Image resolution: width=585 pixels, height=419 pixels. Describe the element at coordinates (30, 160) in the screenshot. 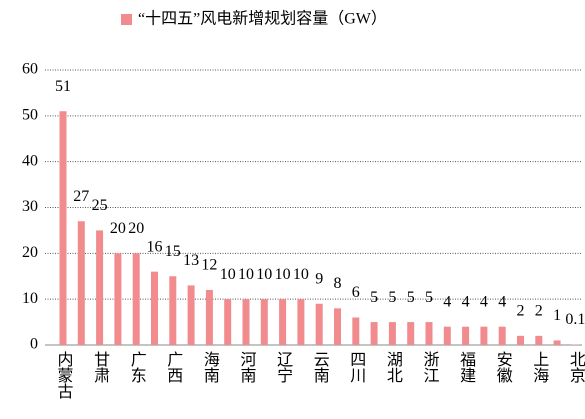

I see `y-tick-label: 40` at that location.